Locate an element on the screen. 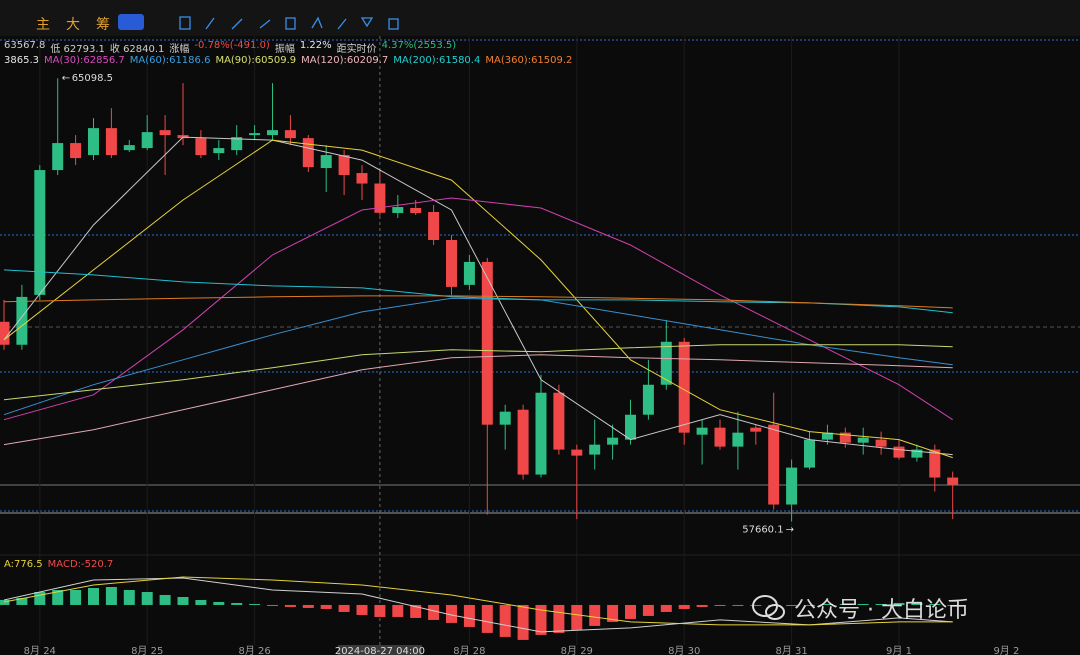 The width and height of the screenshot is (1080, 655). arrow: ← is located at coordinates (66, 78).